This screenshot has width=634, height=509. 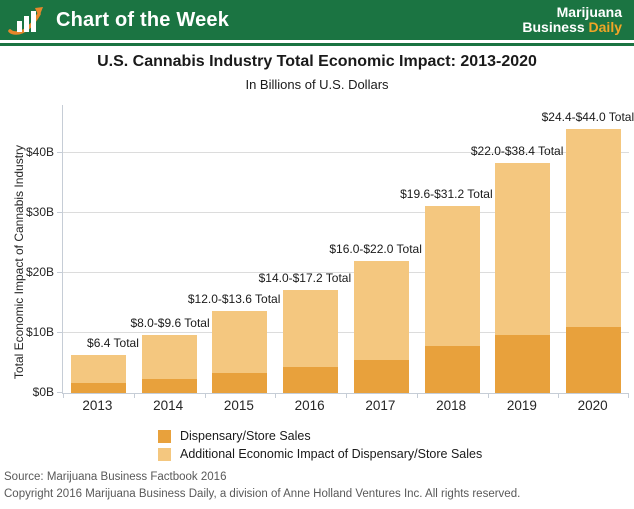 I want to click on bar-total-label: $12.0-$13.6 Total, so click(x=234, y=299).